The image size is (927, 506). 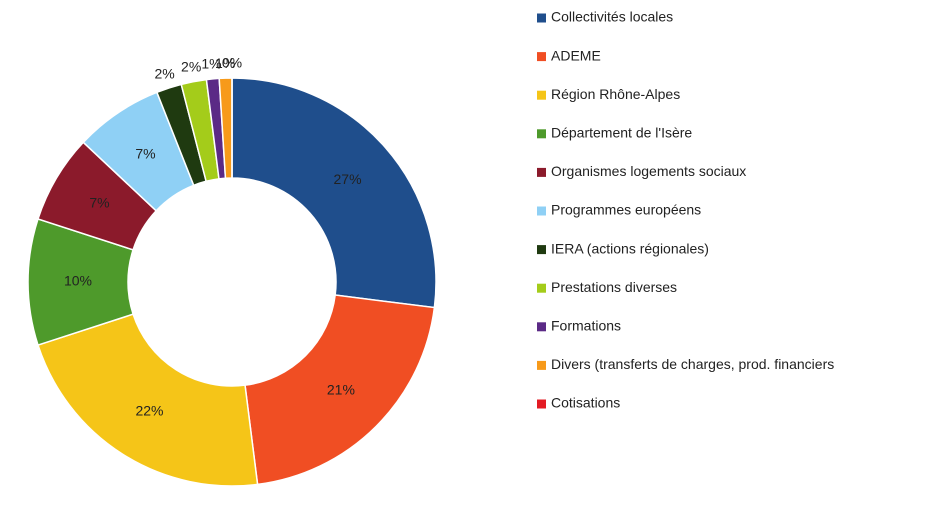 I want to click on legend-label: Organismes logements sociaux, so click(x=648, y=171).